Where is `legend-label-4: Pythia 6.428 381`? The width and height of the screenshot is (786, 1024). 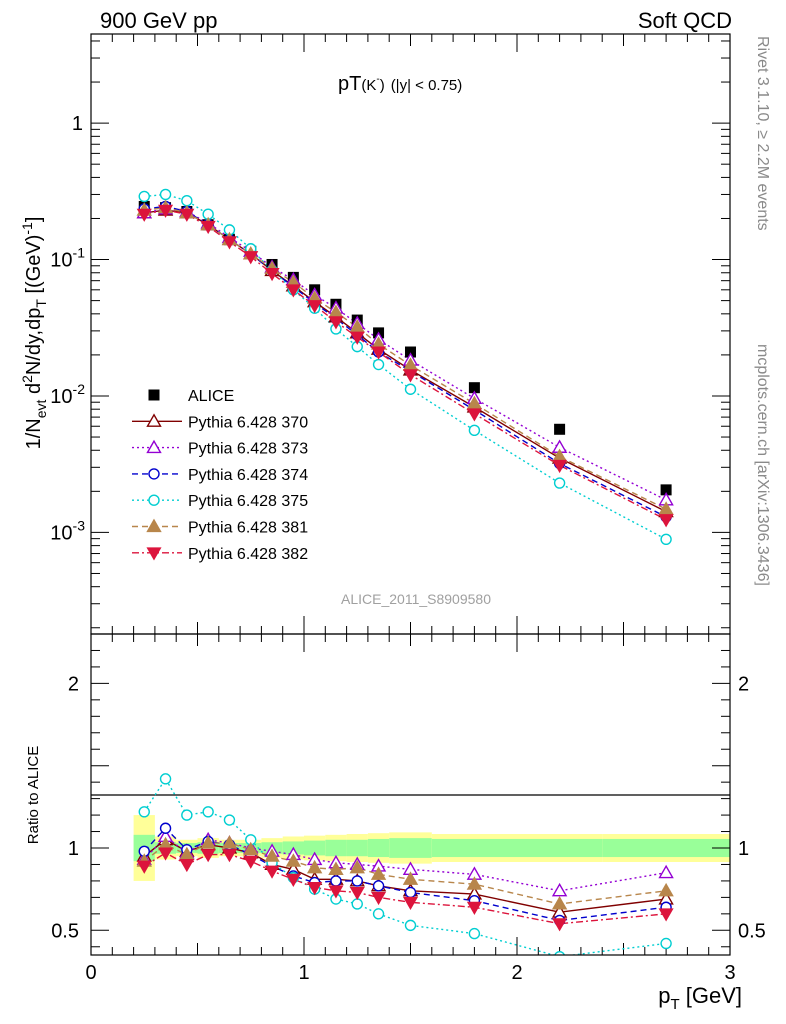 legend-label-4: Pythia 6.428 381 is located at coordinates (248, 528).